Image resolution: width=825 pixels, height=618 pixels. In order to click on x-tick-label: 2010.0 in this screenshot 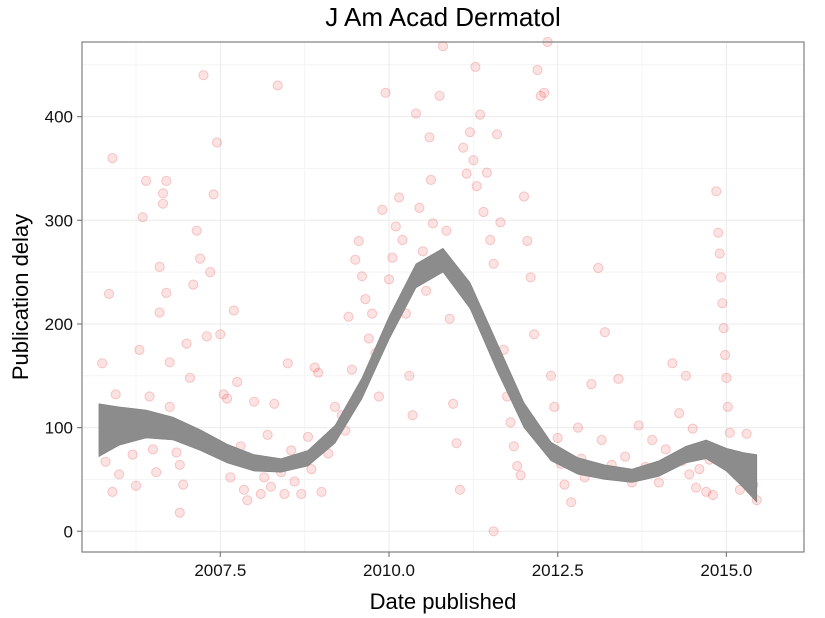, I will do `click(389, 570)`.